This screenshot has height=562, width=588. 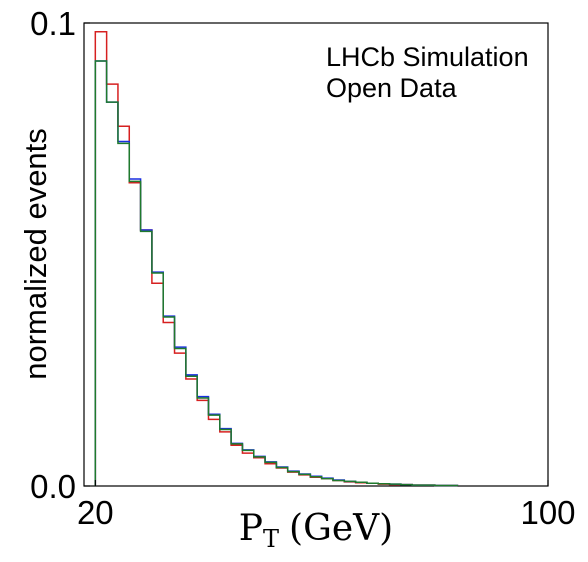 I want to click on x-tick-label: 20, so click(x=95, y=512).